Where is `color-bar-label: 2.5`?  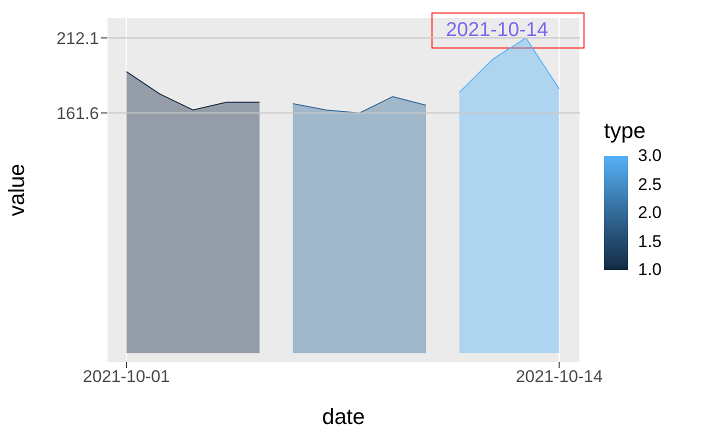
color-bar-label: 2.5 is located at coordinates (650, 184).